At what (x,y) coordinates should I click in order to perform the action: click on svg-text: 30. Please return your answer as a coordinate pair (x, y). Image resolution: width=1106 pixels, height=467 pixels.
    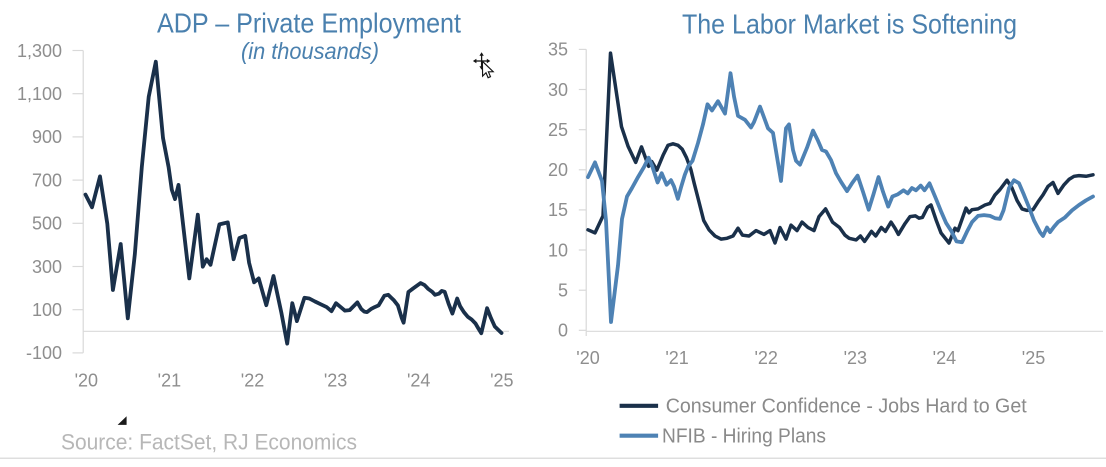
    Looking at the image, I should click on (558, 90).